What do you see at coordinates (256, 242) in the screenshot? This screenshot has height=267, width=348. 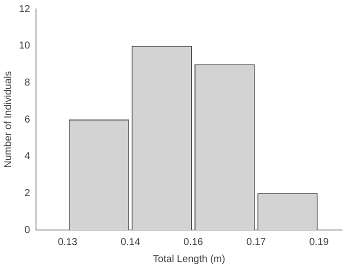 I see `x-tick-label: 0.17` at bounding box center [256, 242].